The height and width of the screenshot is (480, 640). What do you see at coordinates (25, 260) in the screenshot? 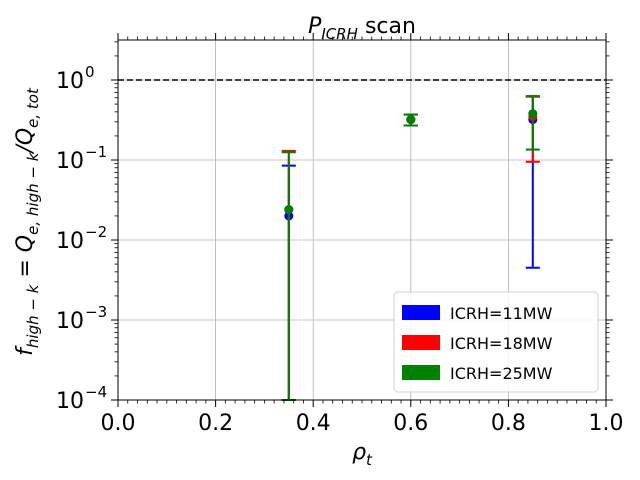
I see `y-axis-label-part: = Q` at bounding box center [25, 260].